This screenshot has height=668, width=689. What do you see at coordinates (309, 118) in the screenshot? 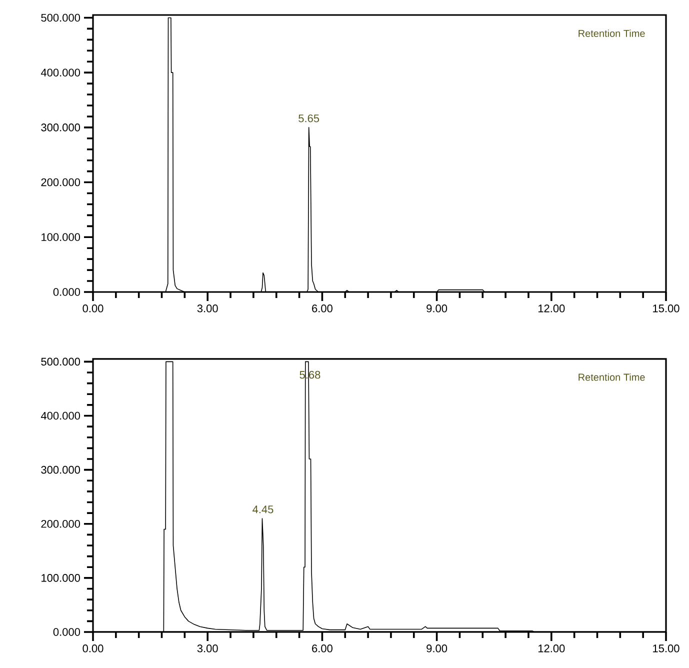
I see `annotation: 5.65` at bounding box center [309, 118].